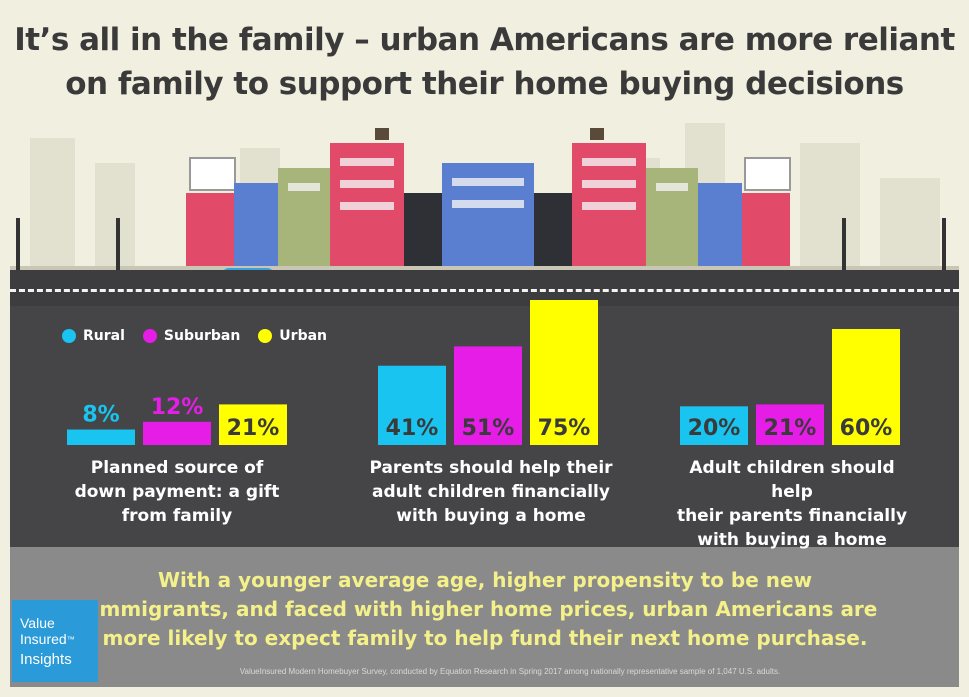 The width and height of the screenshot is (969, 697). Describe the element at coordinates (104, 336) in the screenshot. I see `legend-label-rural: Rural` at that location.